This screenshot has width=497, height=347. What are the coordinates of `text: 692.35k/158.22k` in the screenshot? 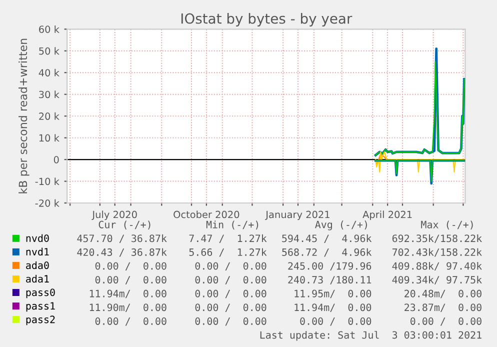 It's located at (437, 238).